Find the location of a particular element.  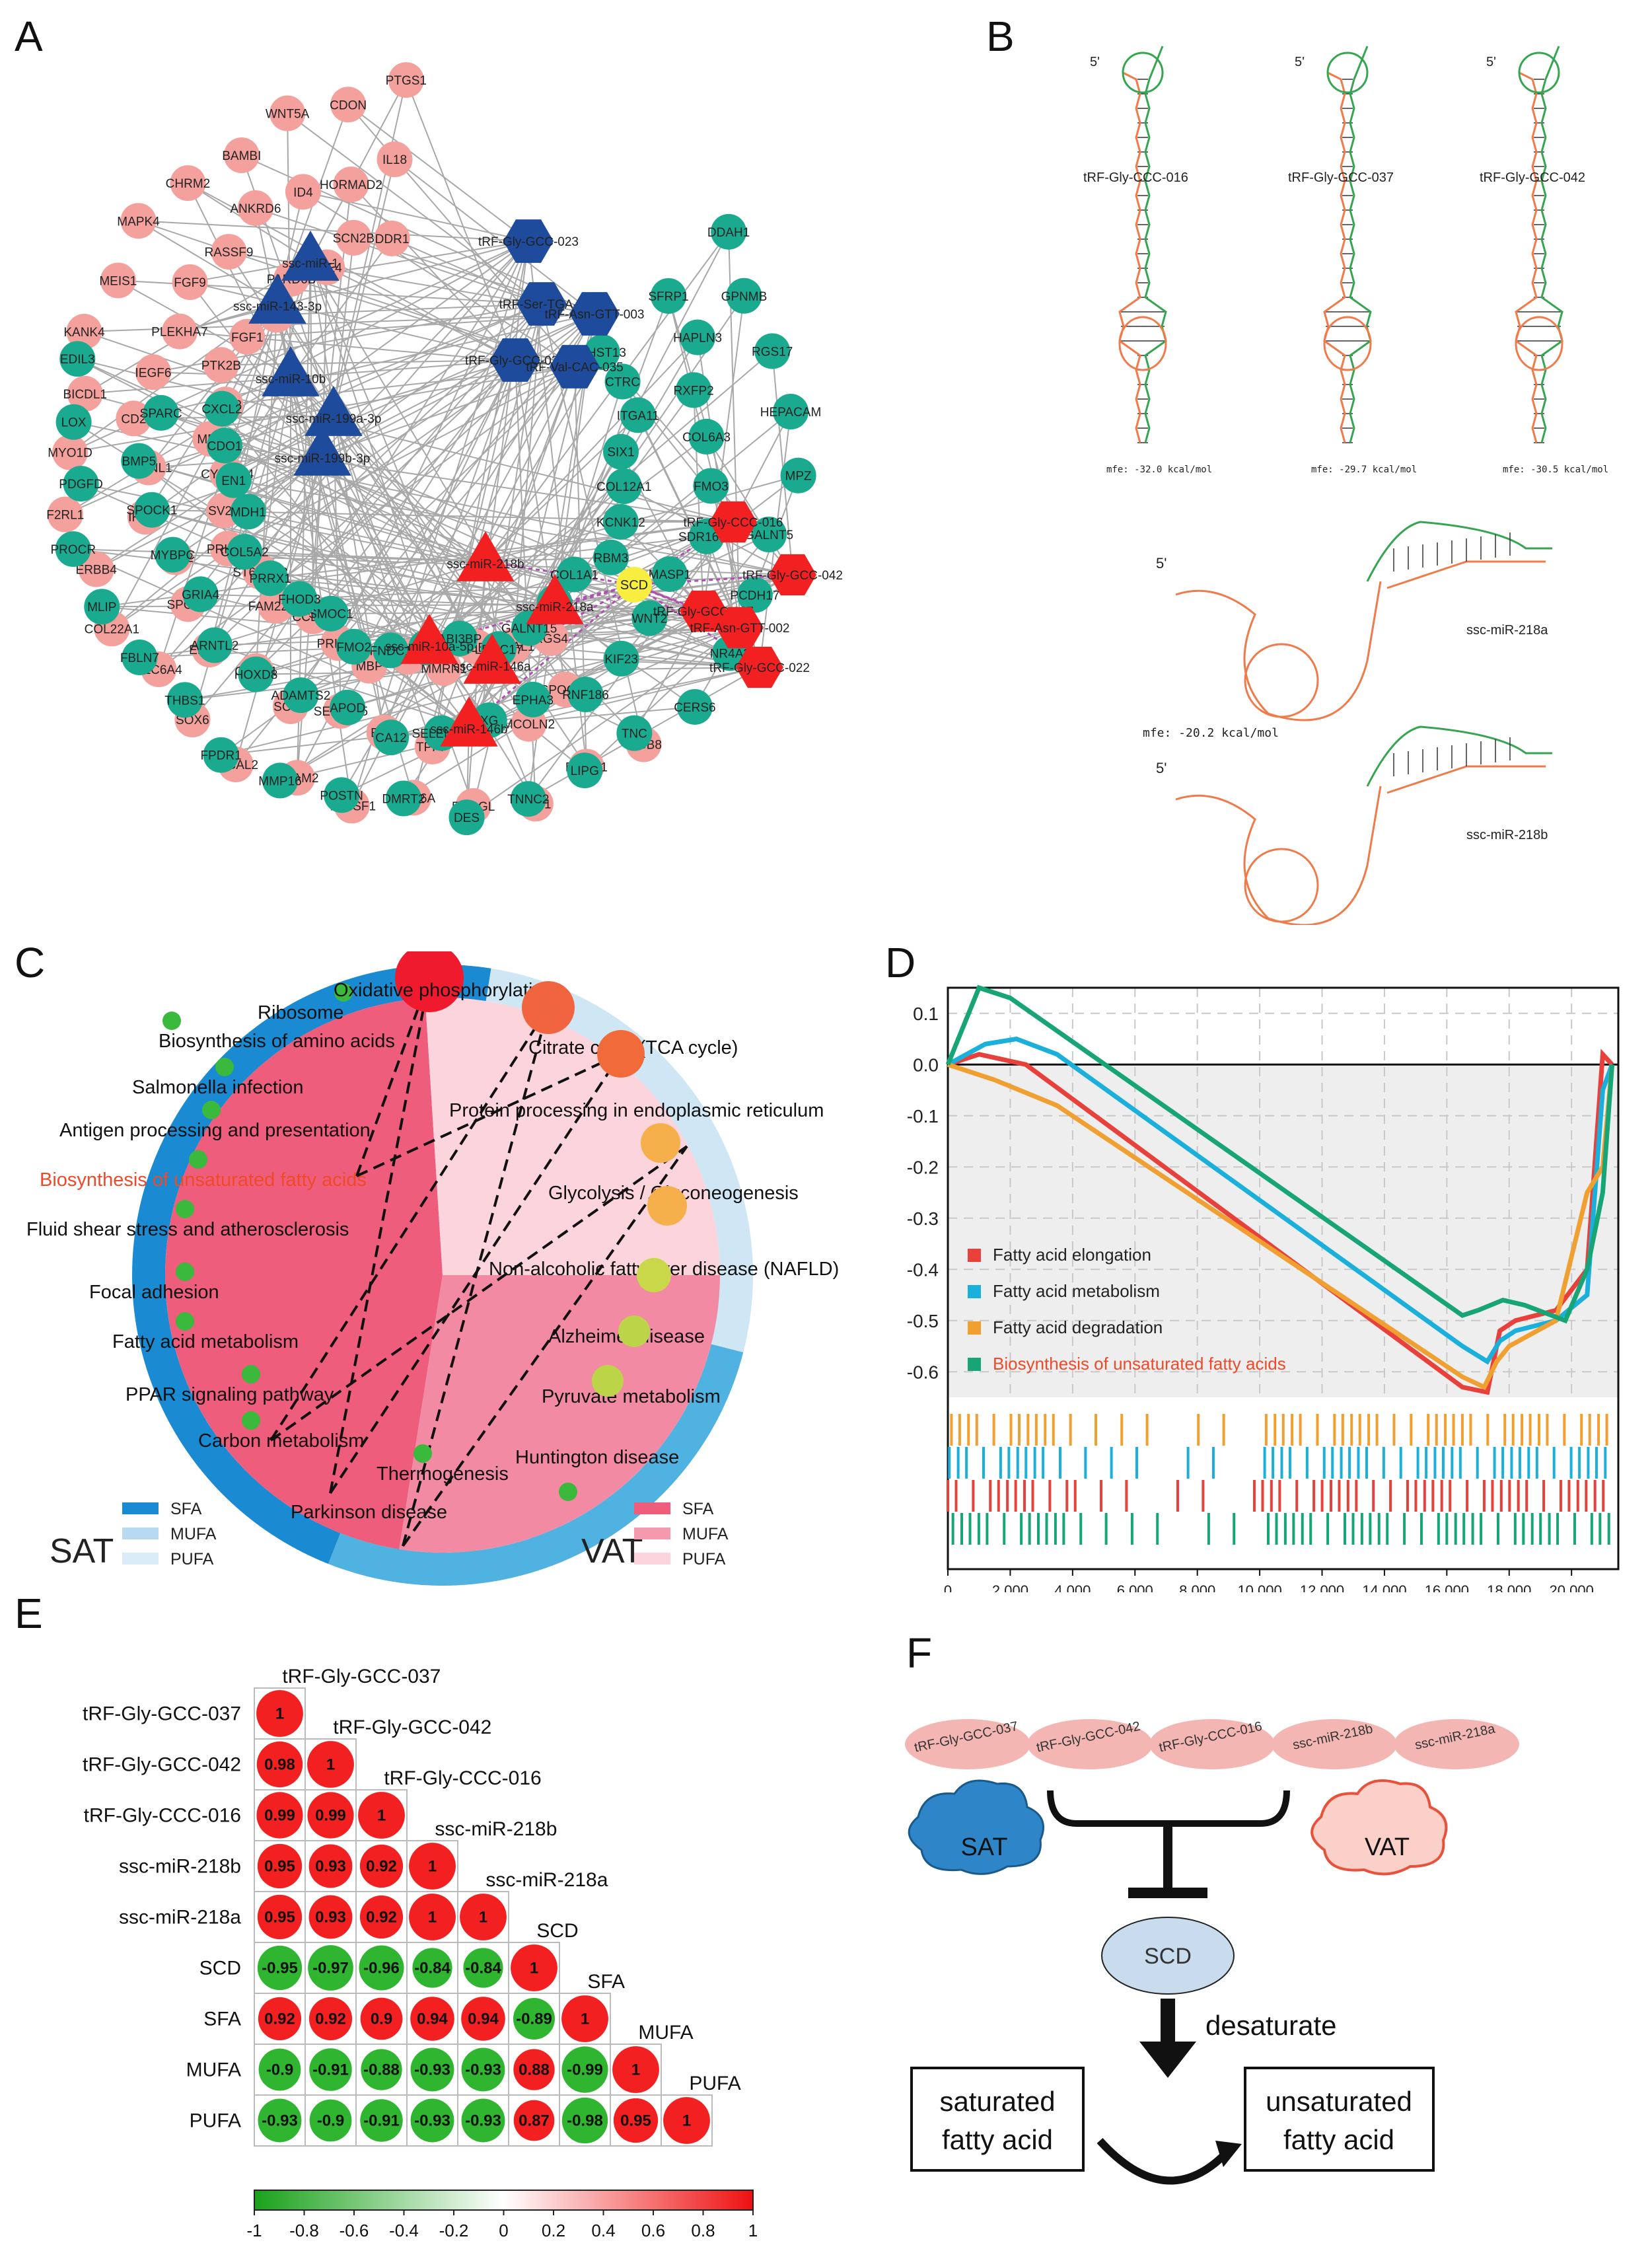

network-node: PLEKHA7 is located at coordinates (179, 331).